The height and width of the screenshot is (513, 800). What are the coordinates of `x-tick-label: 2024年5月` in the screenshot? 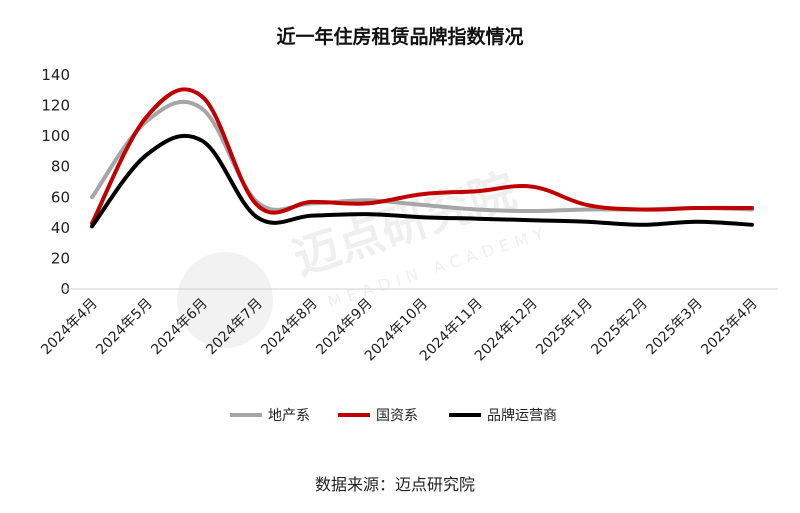 It's located at (124, 327).